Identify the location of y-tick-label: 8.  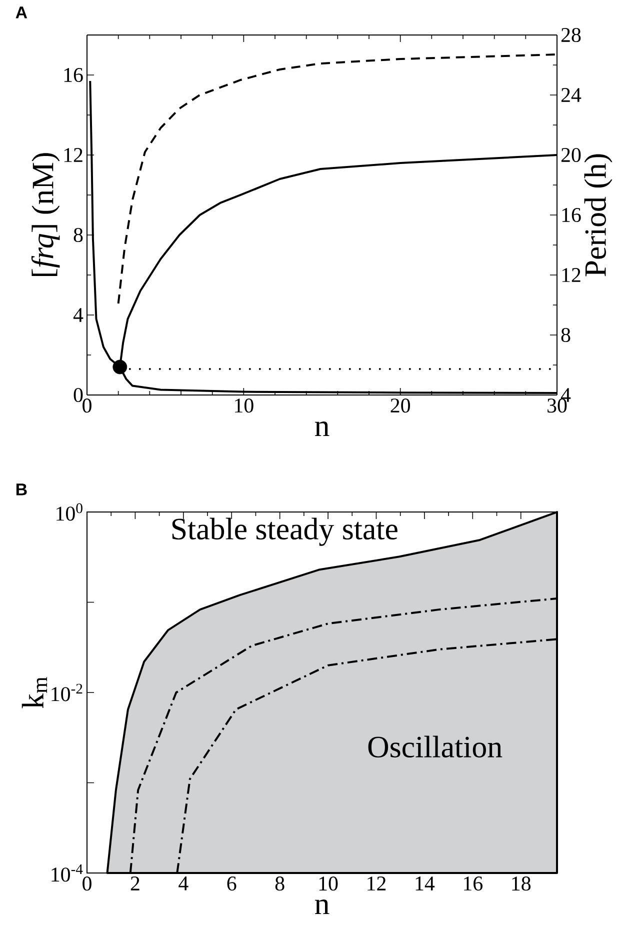
(78, 235).